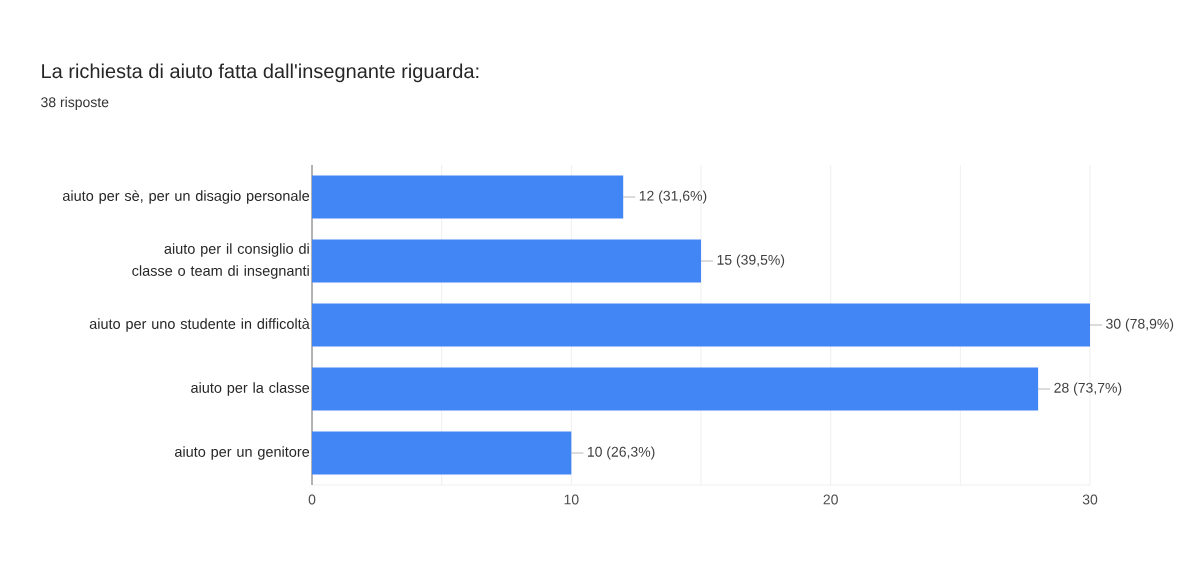  What do you see at coordinates (75, 103) in the screenshot?
I see `text: 38 risposte` at bounding box center [75, 103].